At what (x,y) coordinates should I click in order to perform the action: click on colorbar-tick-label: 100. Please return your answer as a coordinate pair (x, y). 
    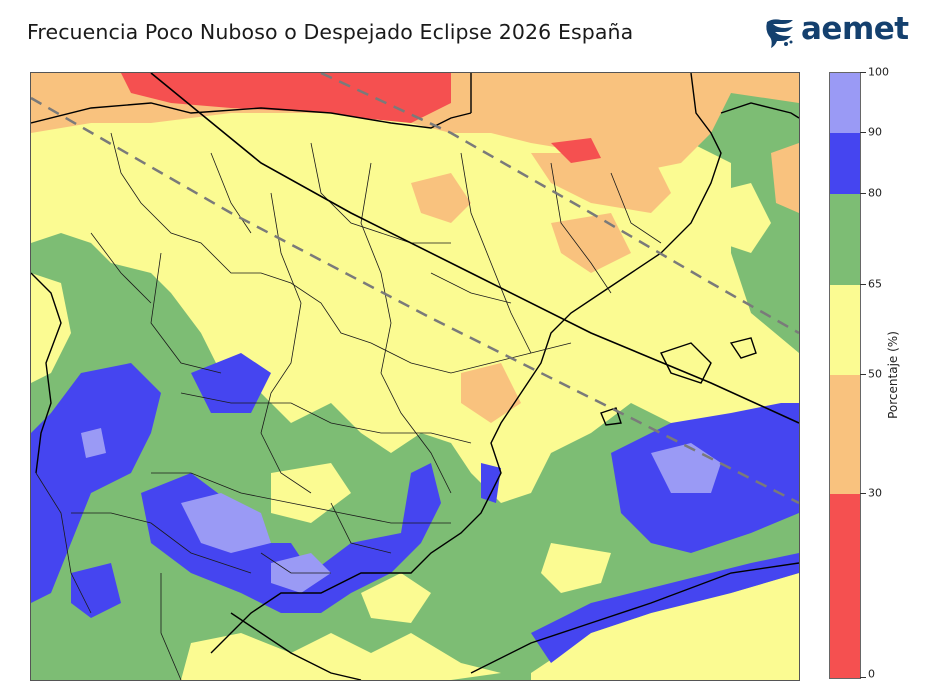
    Looking at the image, I should click on (878, 72).